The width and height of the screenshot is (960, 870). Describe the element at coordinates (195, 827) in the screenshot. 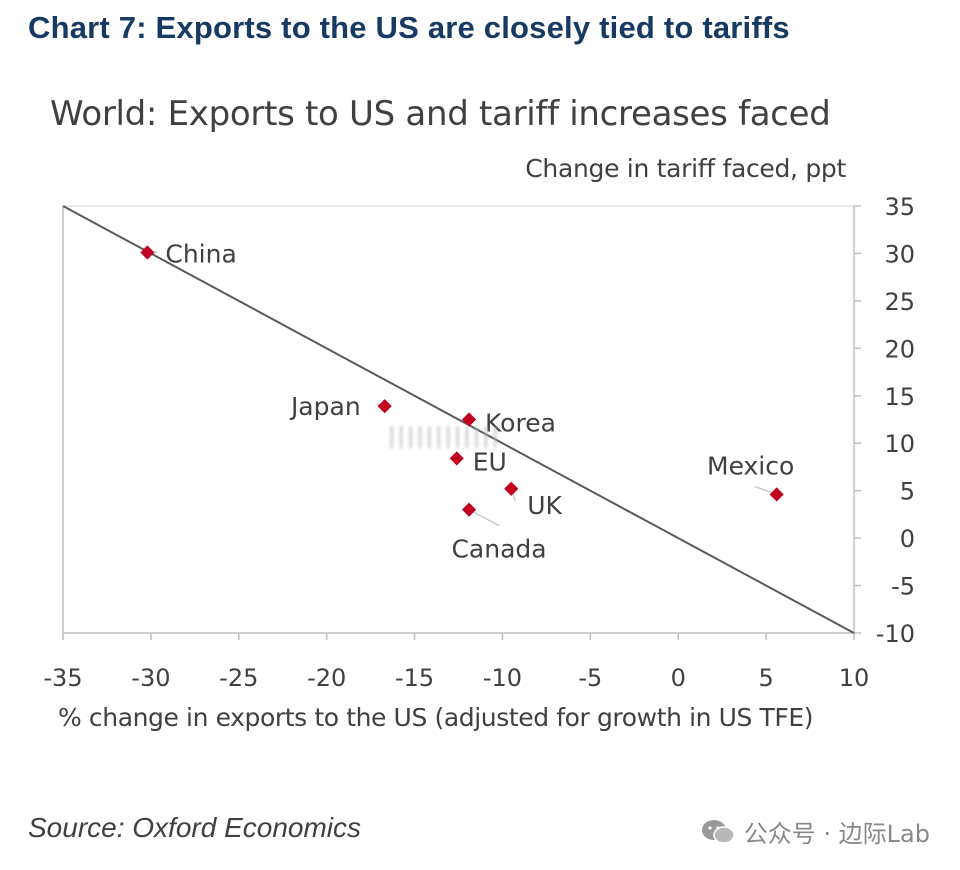

I see `source-note: Source: Oxford Economics` at that location.